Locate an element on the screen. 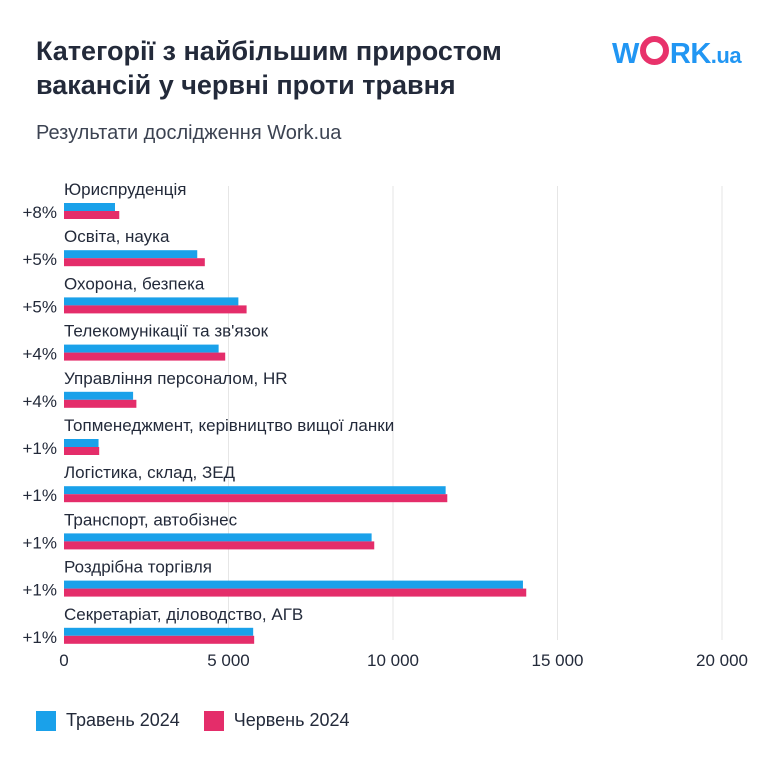 Image resolution: width=768 pixels, height=768 pixels. brand-logo: W RK.ua is located at coordinates (677, 53).